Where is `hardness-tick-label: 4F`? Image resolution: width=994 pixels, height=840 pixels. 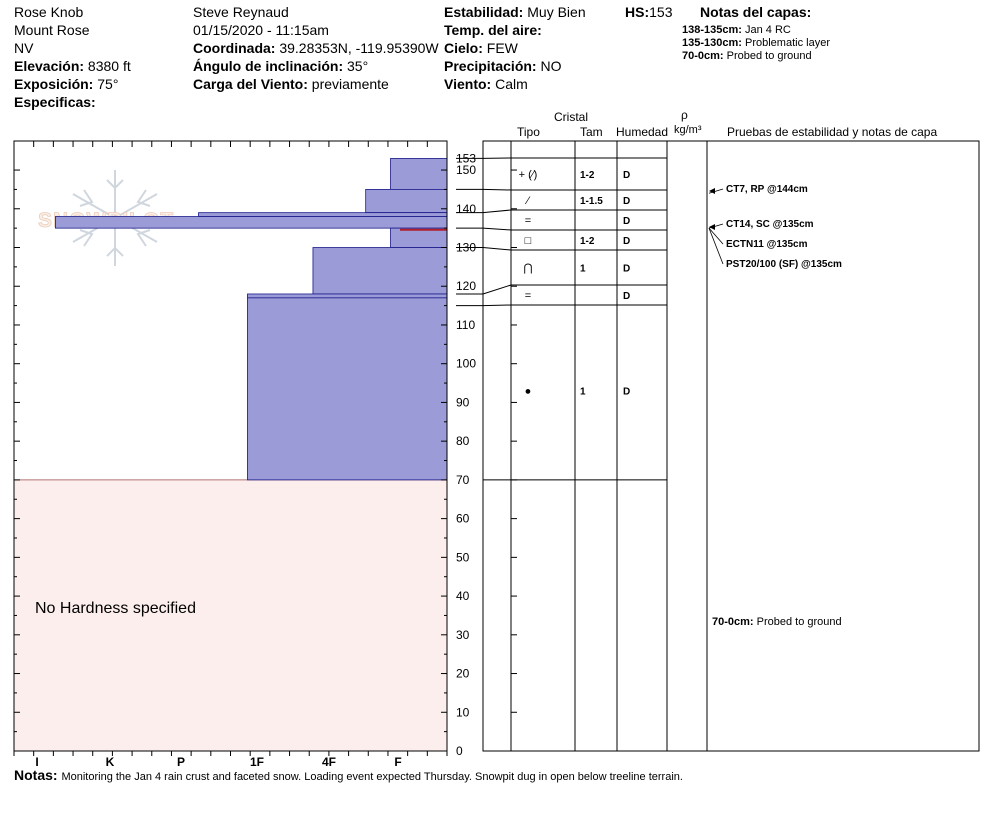 hardness-tick-label: 4F is located at coordinates (329, 762).